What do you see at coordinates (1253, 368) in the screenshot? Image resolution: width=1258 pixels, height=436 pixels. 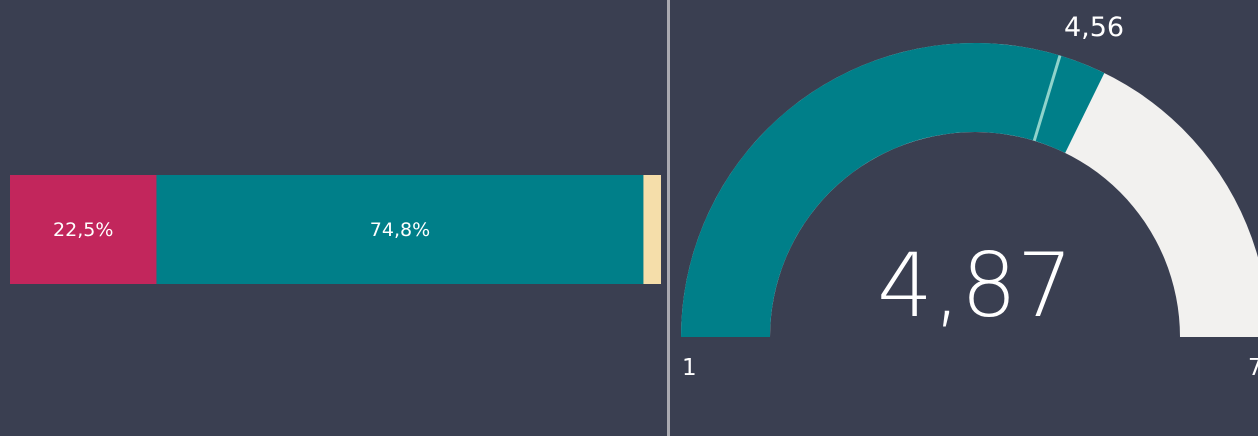 I see `gauge-max-label: 7` at bounding box center [1253, 368].